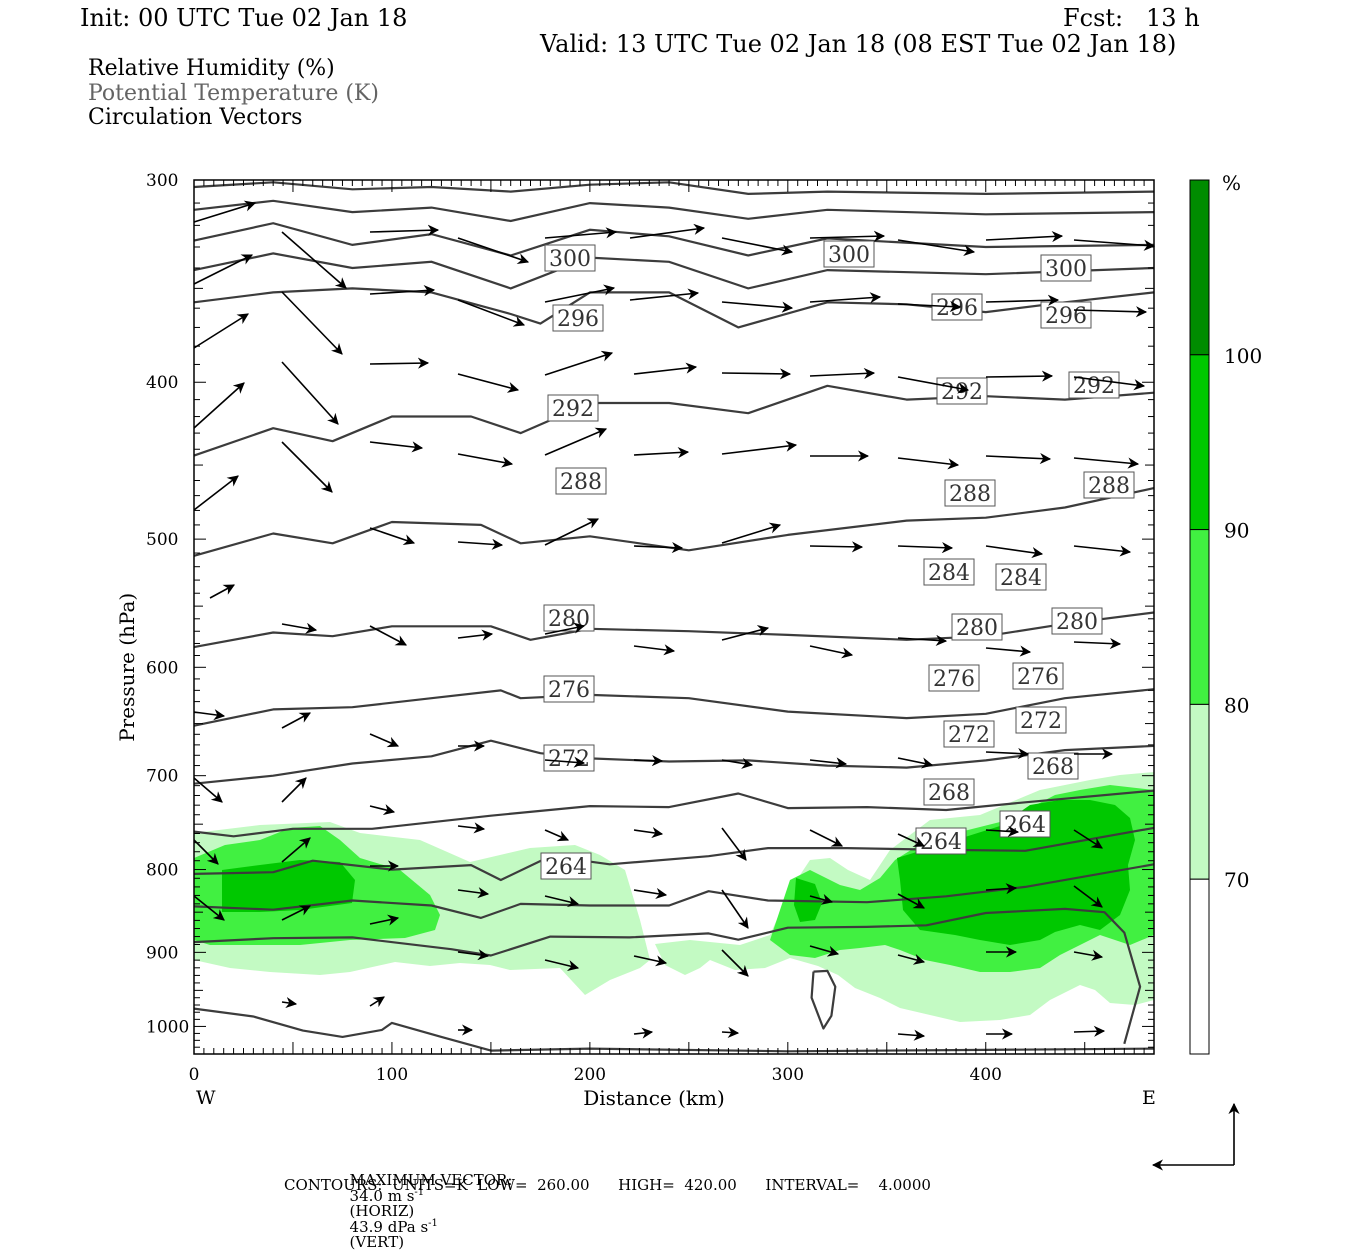 The width and height of the screenshot is (1350, 1251). Describe the element at coordinates (233, 93) in the screenshot. I see `legend-theta: Potential Temperature (K)` at that location.